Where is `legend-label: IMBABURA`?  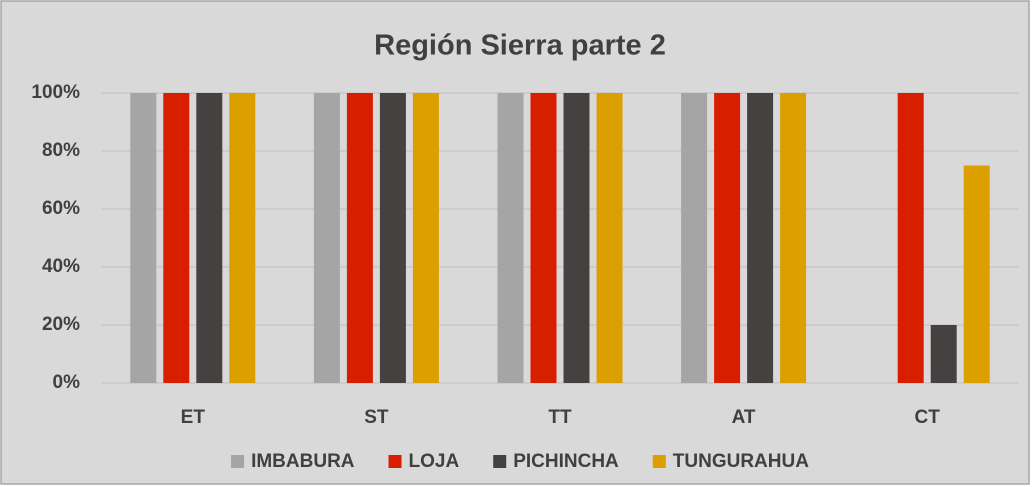 legend-label: IMBABURA is located at coordinates (303, 461).